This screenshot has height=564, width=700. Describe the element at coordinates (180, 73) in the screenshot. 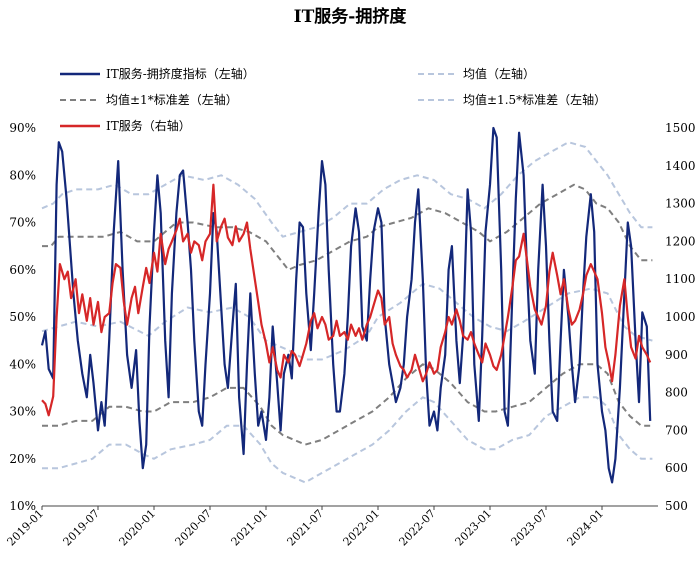

I see `legend-label-crowd: IT服务-拥挤度指标（左轴）` at that location.